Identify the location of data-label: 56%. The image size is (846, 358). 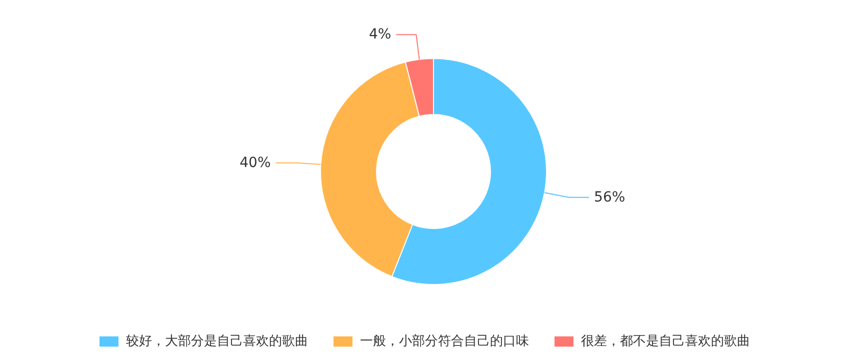
(610, 197).